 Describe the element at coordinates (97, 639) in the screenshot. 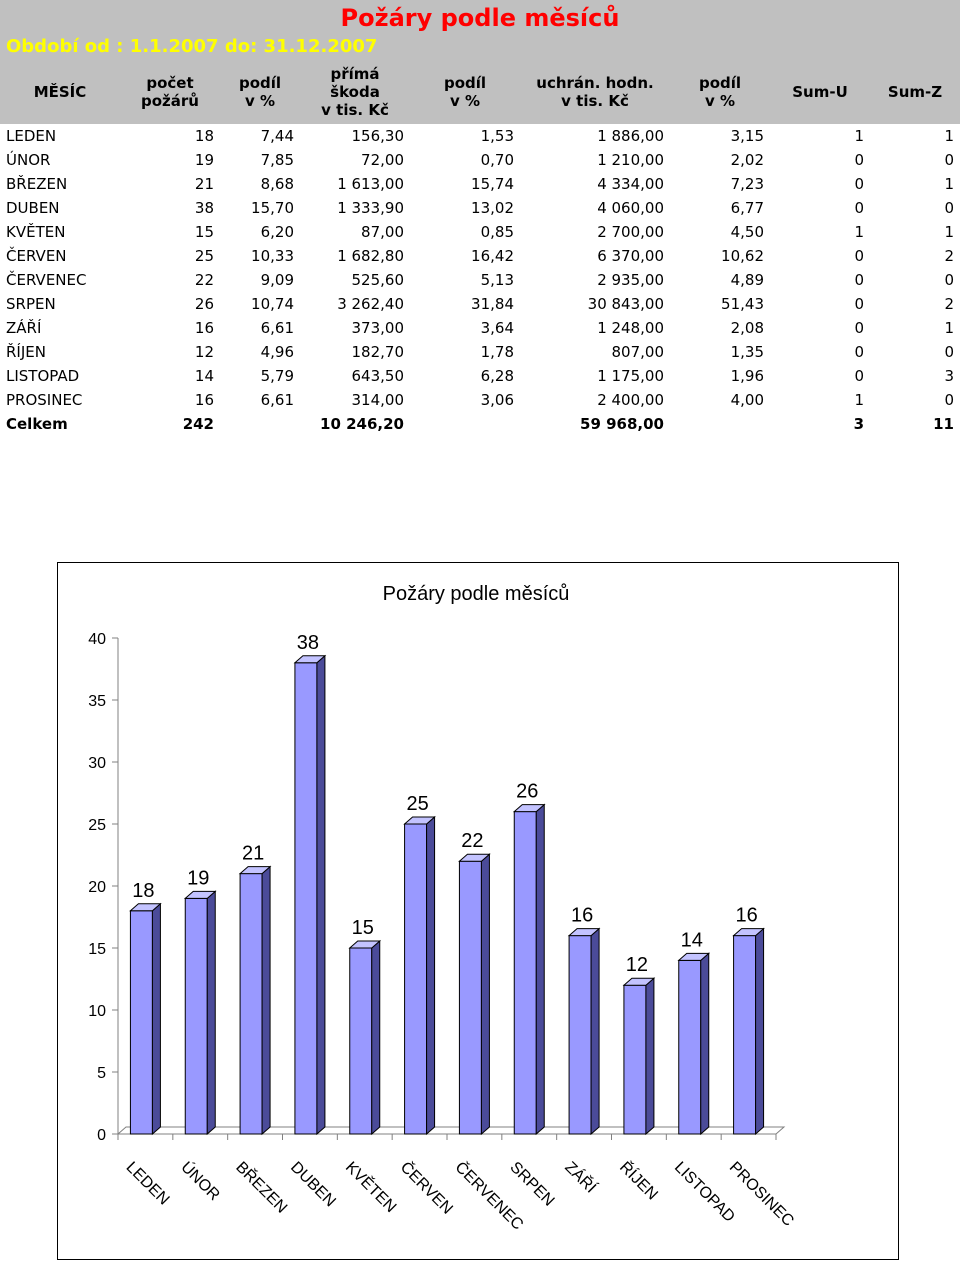

I see `y-tick-label: 40` at that location.